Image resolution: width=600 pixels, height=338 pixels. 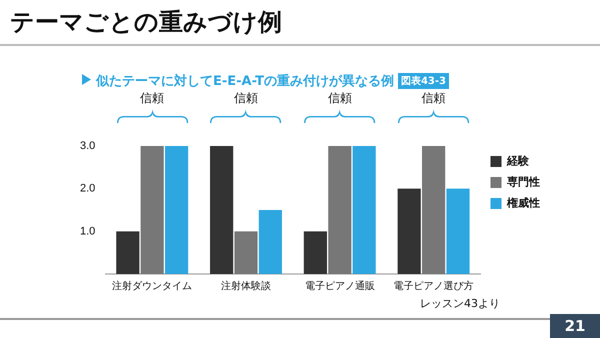 What do you see at coordinates (523, 203) in the screenshot?
I see `legend-label: 権威性` at bounding box center [523, 203].